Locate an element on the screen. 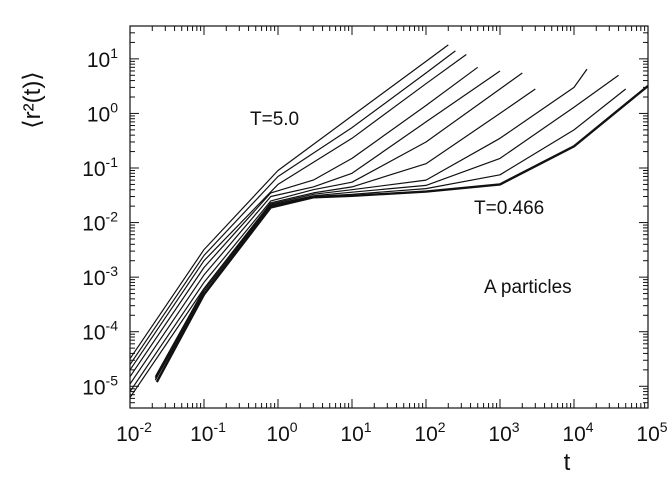 This screenshot has width=672, height=484. x-tick-label: 10⁵ is located at coordinates (651, 432).